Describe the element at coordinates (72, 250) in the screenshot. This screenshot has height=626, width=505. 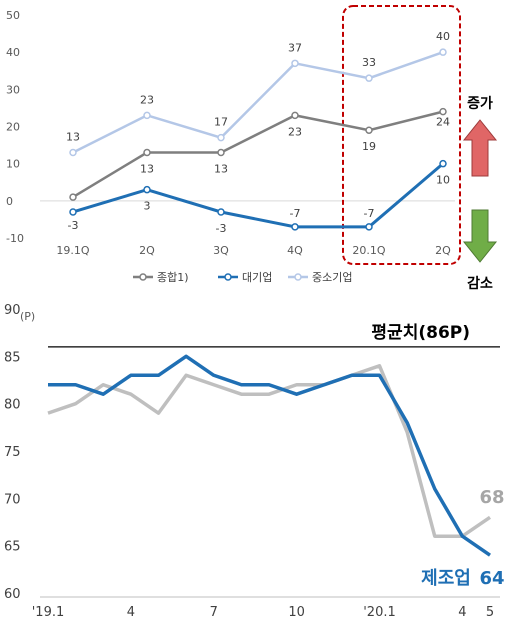
I see `top-x-tick-label: 19.1Q` at that location.